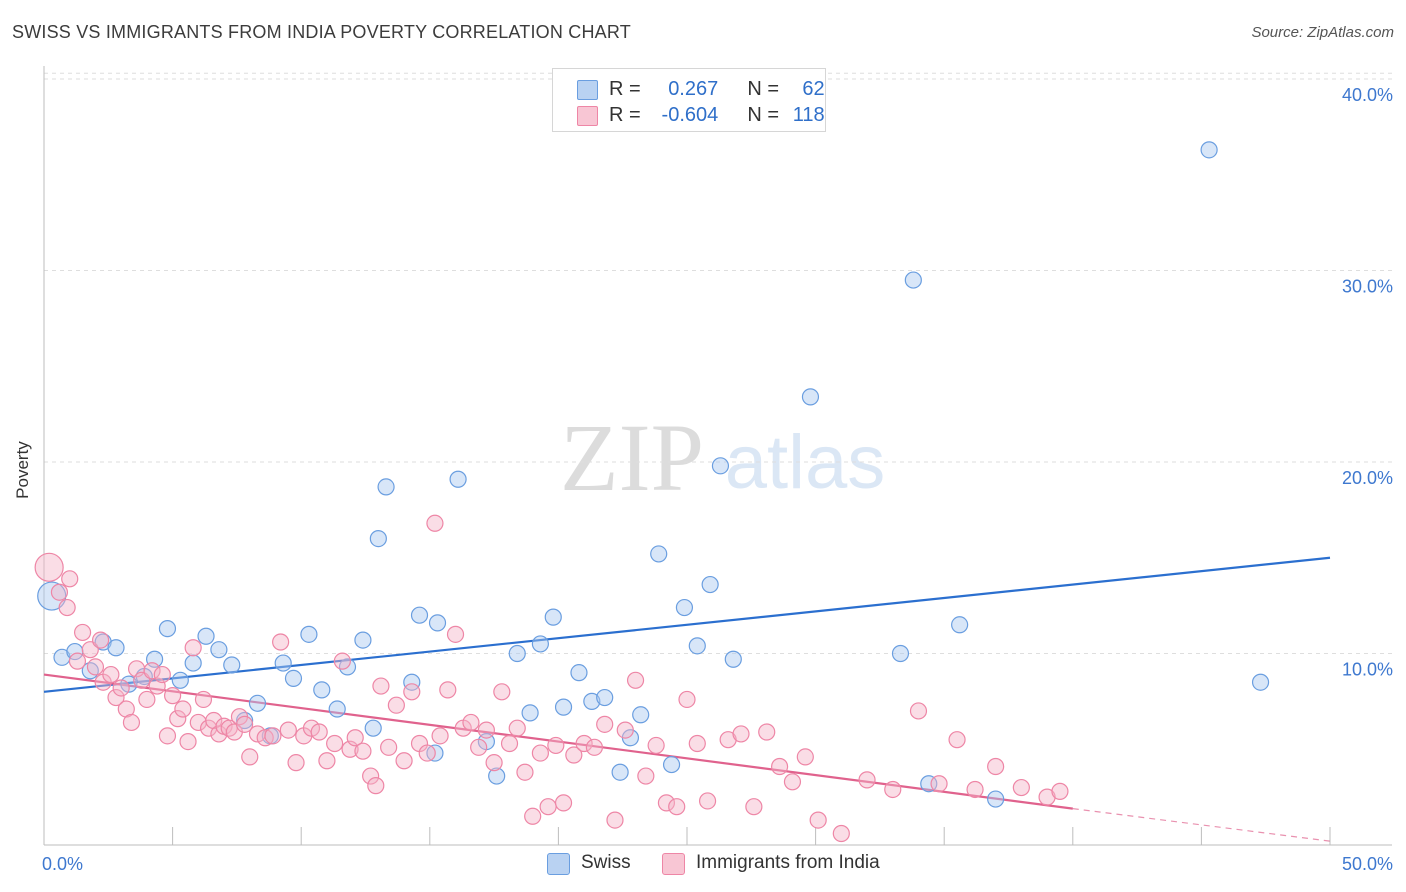 Image resolution: width=1406 pixels, height=892 pixels. I want to click on watermark-zip: ZIP, so click(632, 457).